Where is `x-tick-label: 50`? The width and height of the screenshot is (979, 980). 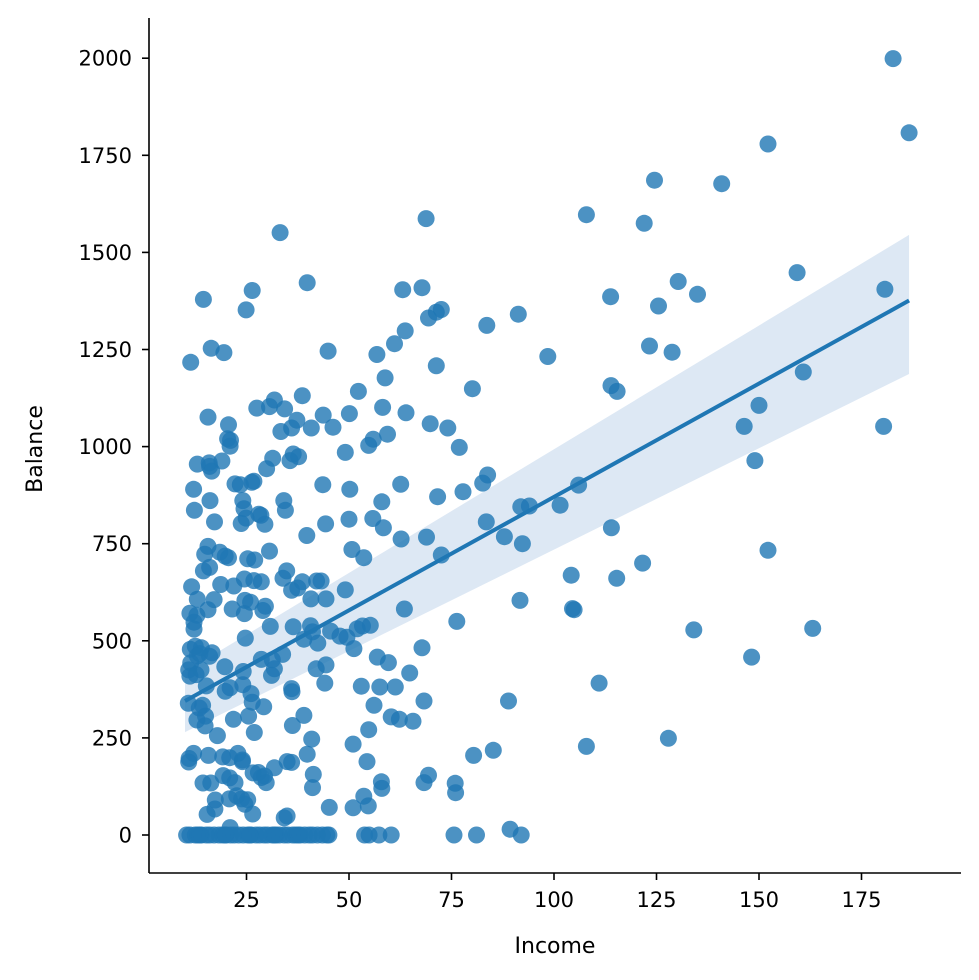
x-tick-label: 50 is located at coordinates (349, 900).